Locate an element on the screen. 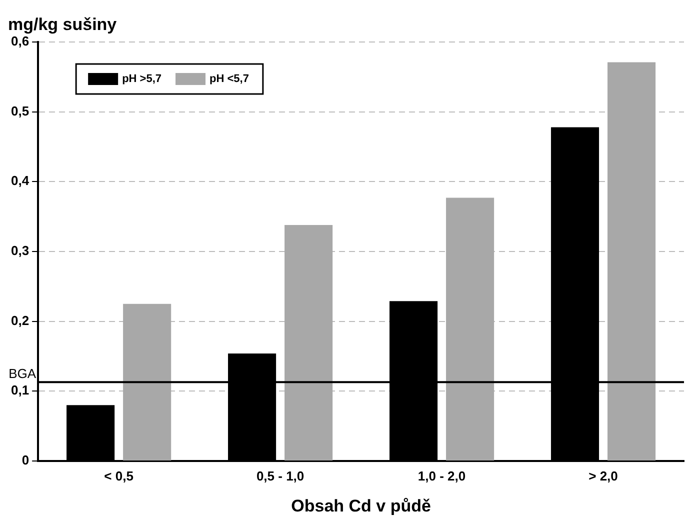  y-axis-title: mg/kg sušiny is located at coordinates (63, 24).